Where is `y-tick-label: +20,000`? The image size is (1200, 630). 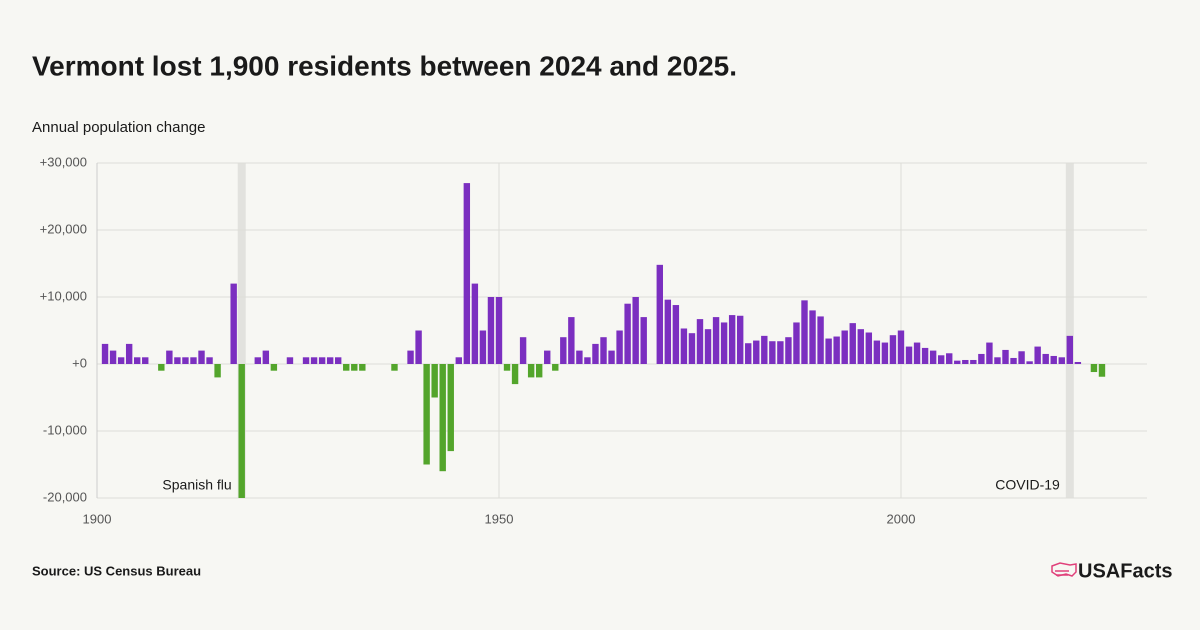 y-tick-label: +20,000 is located at coordinates (63, 228).